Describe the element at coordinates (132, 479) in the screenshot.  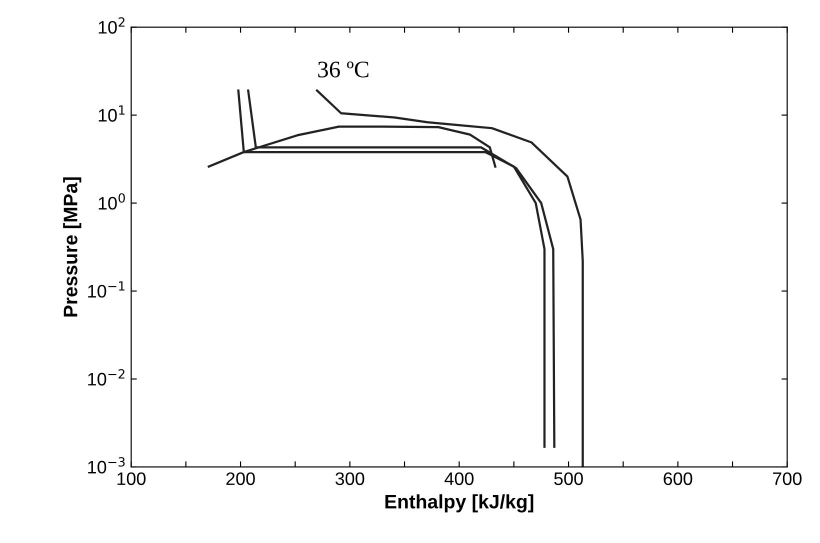
I see `x-tick-label: 100` at that location.